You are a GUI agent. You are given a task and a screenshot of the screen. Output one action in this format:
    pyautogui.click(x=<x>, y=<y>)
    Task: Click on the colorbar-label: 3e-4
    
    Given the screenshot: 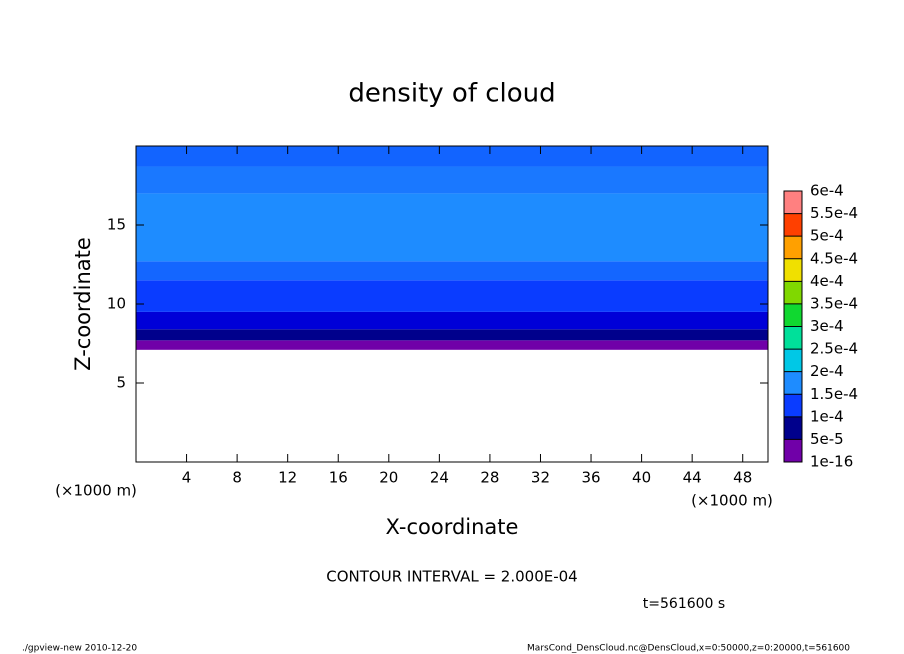 What is the action you would take?
    pyautogui.click(x=827, y=326)
    